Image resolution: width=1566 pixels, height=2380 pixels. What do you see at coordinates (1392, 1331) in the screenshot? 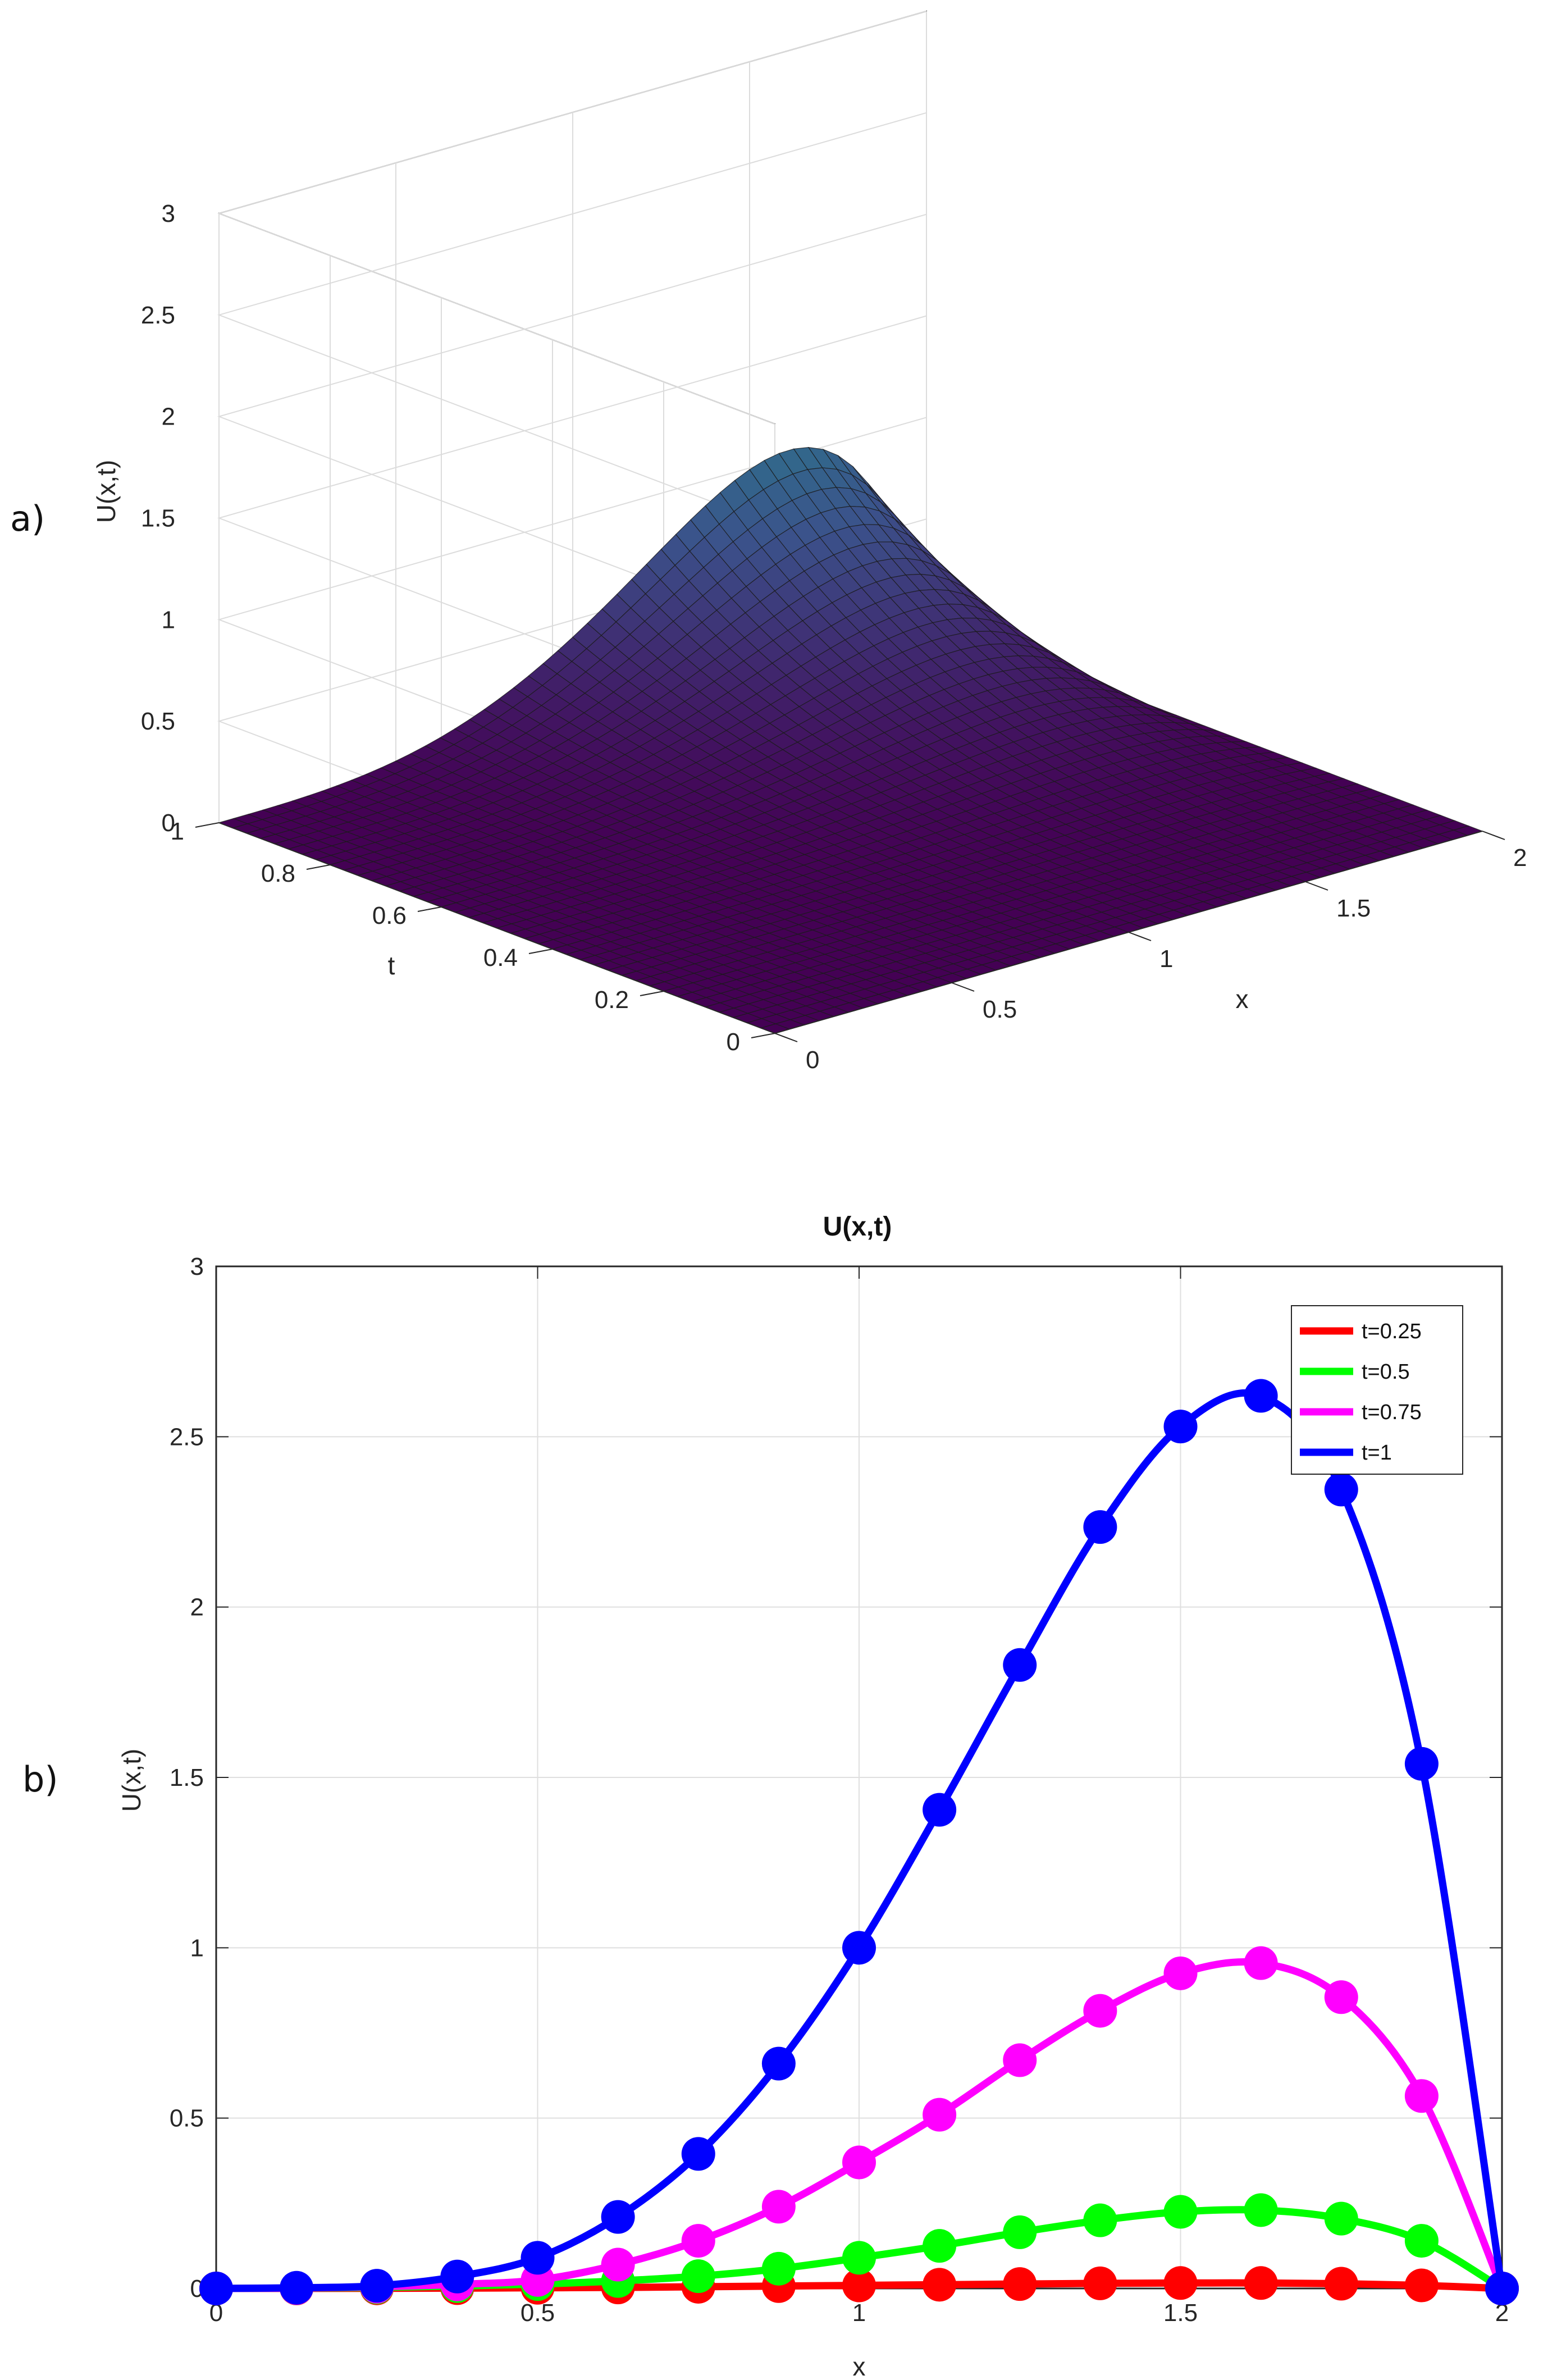
I see `legend-label: t=0.25` at bounding box center [1392, 1331].